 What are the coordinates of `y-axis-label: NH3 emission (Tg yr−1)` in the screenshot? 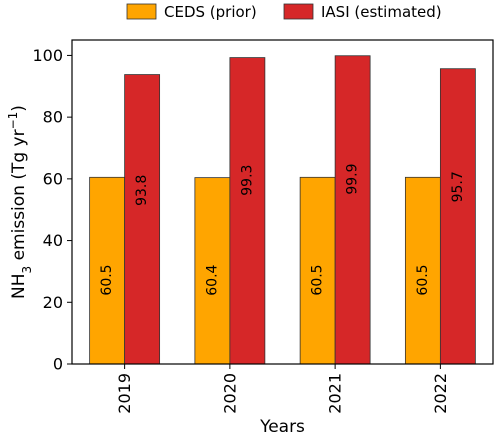 It's located at (20, 202).